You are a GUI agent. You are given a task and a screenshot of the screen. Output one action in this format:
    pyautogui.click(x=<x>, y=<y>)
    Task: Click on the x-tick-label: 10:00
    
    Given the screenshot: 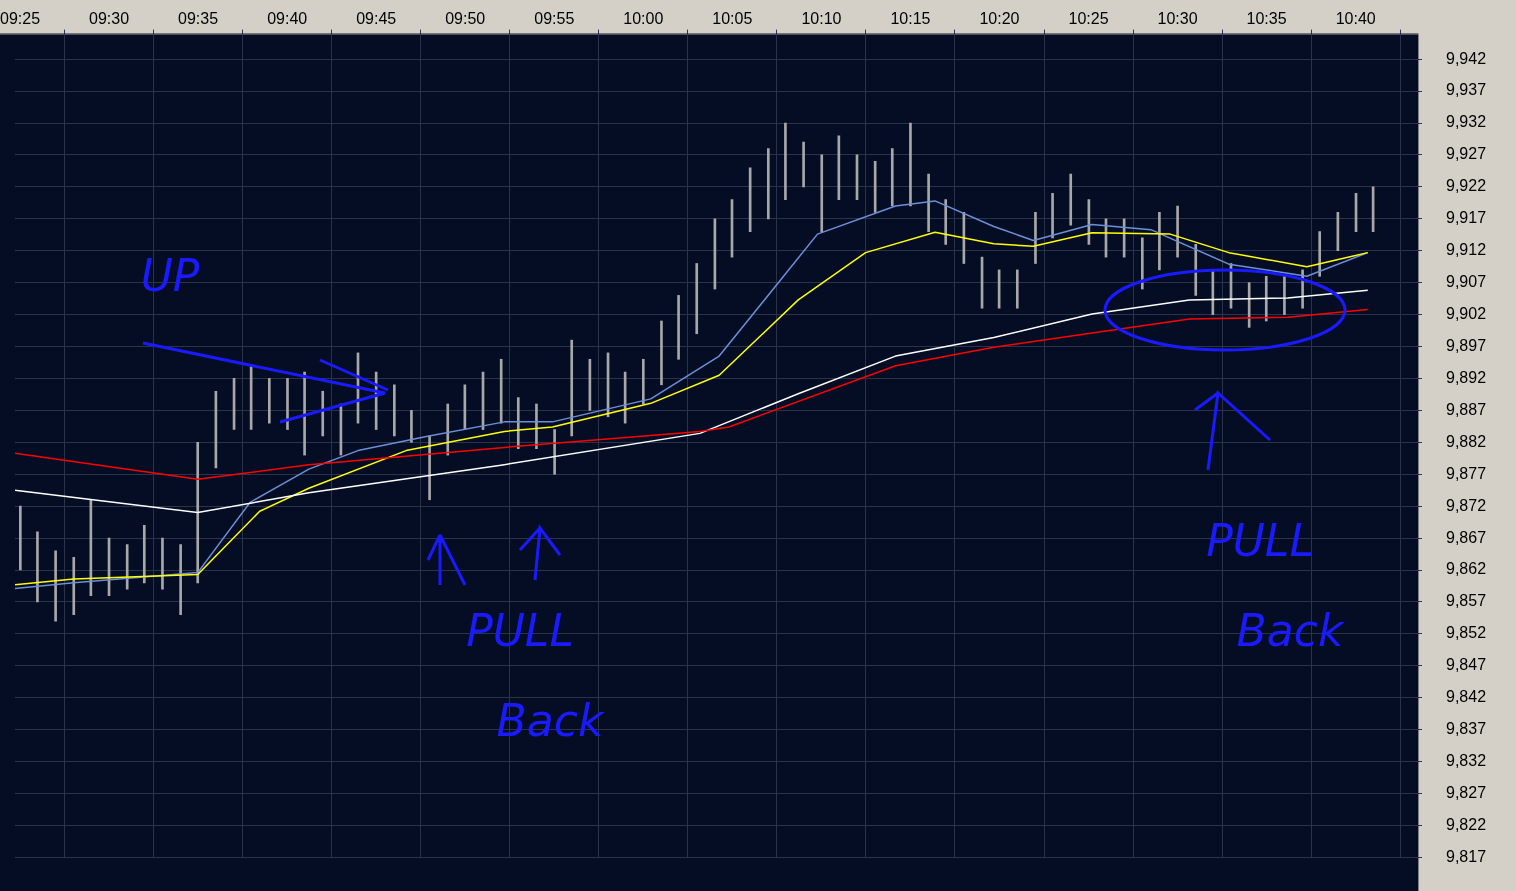 What is the action you would take?
    pyautogui.click(x=643, y=19)
    